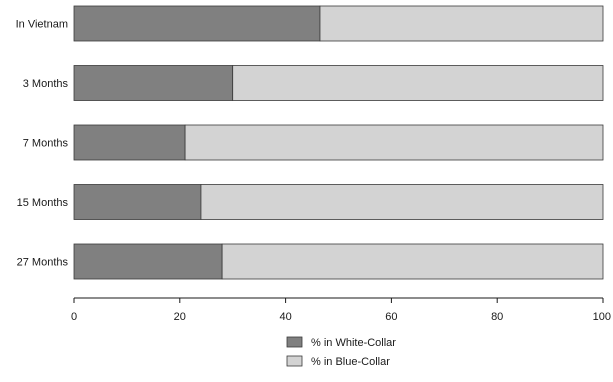 This screenshot has width=613, height=382. I want to click on bar-3-months-blue-collar, so click(418, 83).